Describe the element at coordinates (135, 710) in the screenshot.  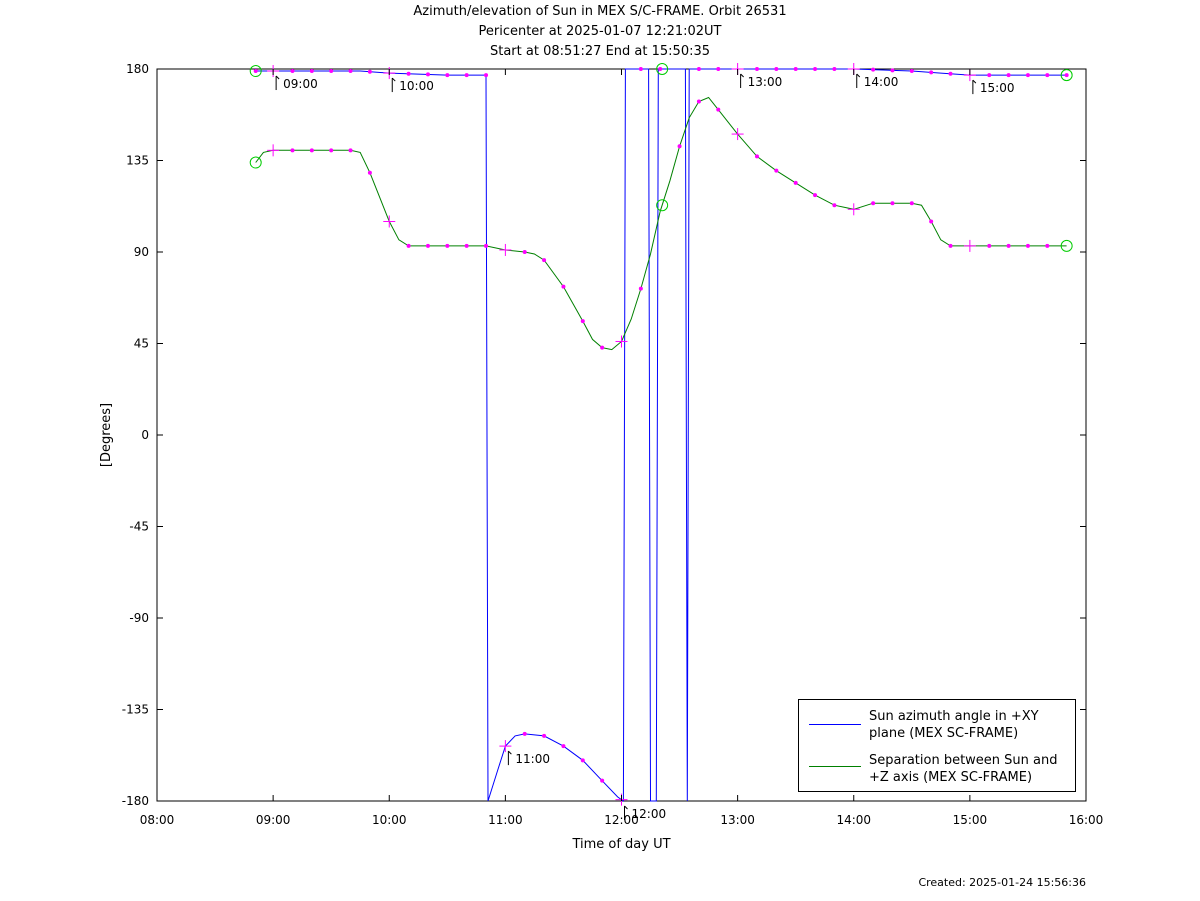
I see `y-tick-label: -135` at that location.